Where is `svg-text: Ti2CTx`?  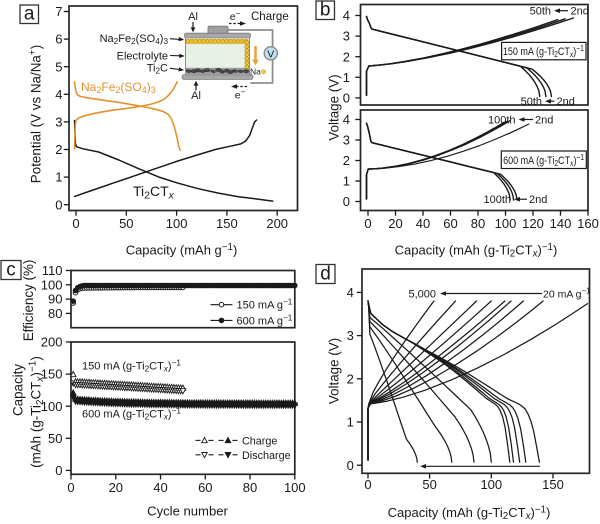
svg-text: Ti2CTx is located at coordinates (154, 192).